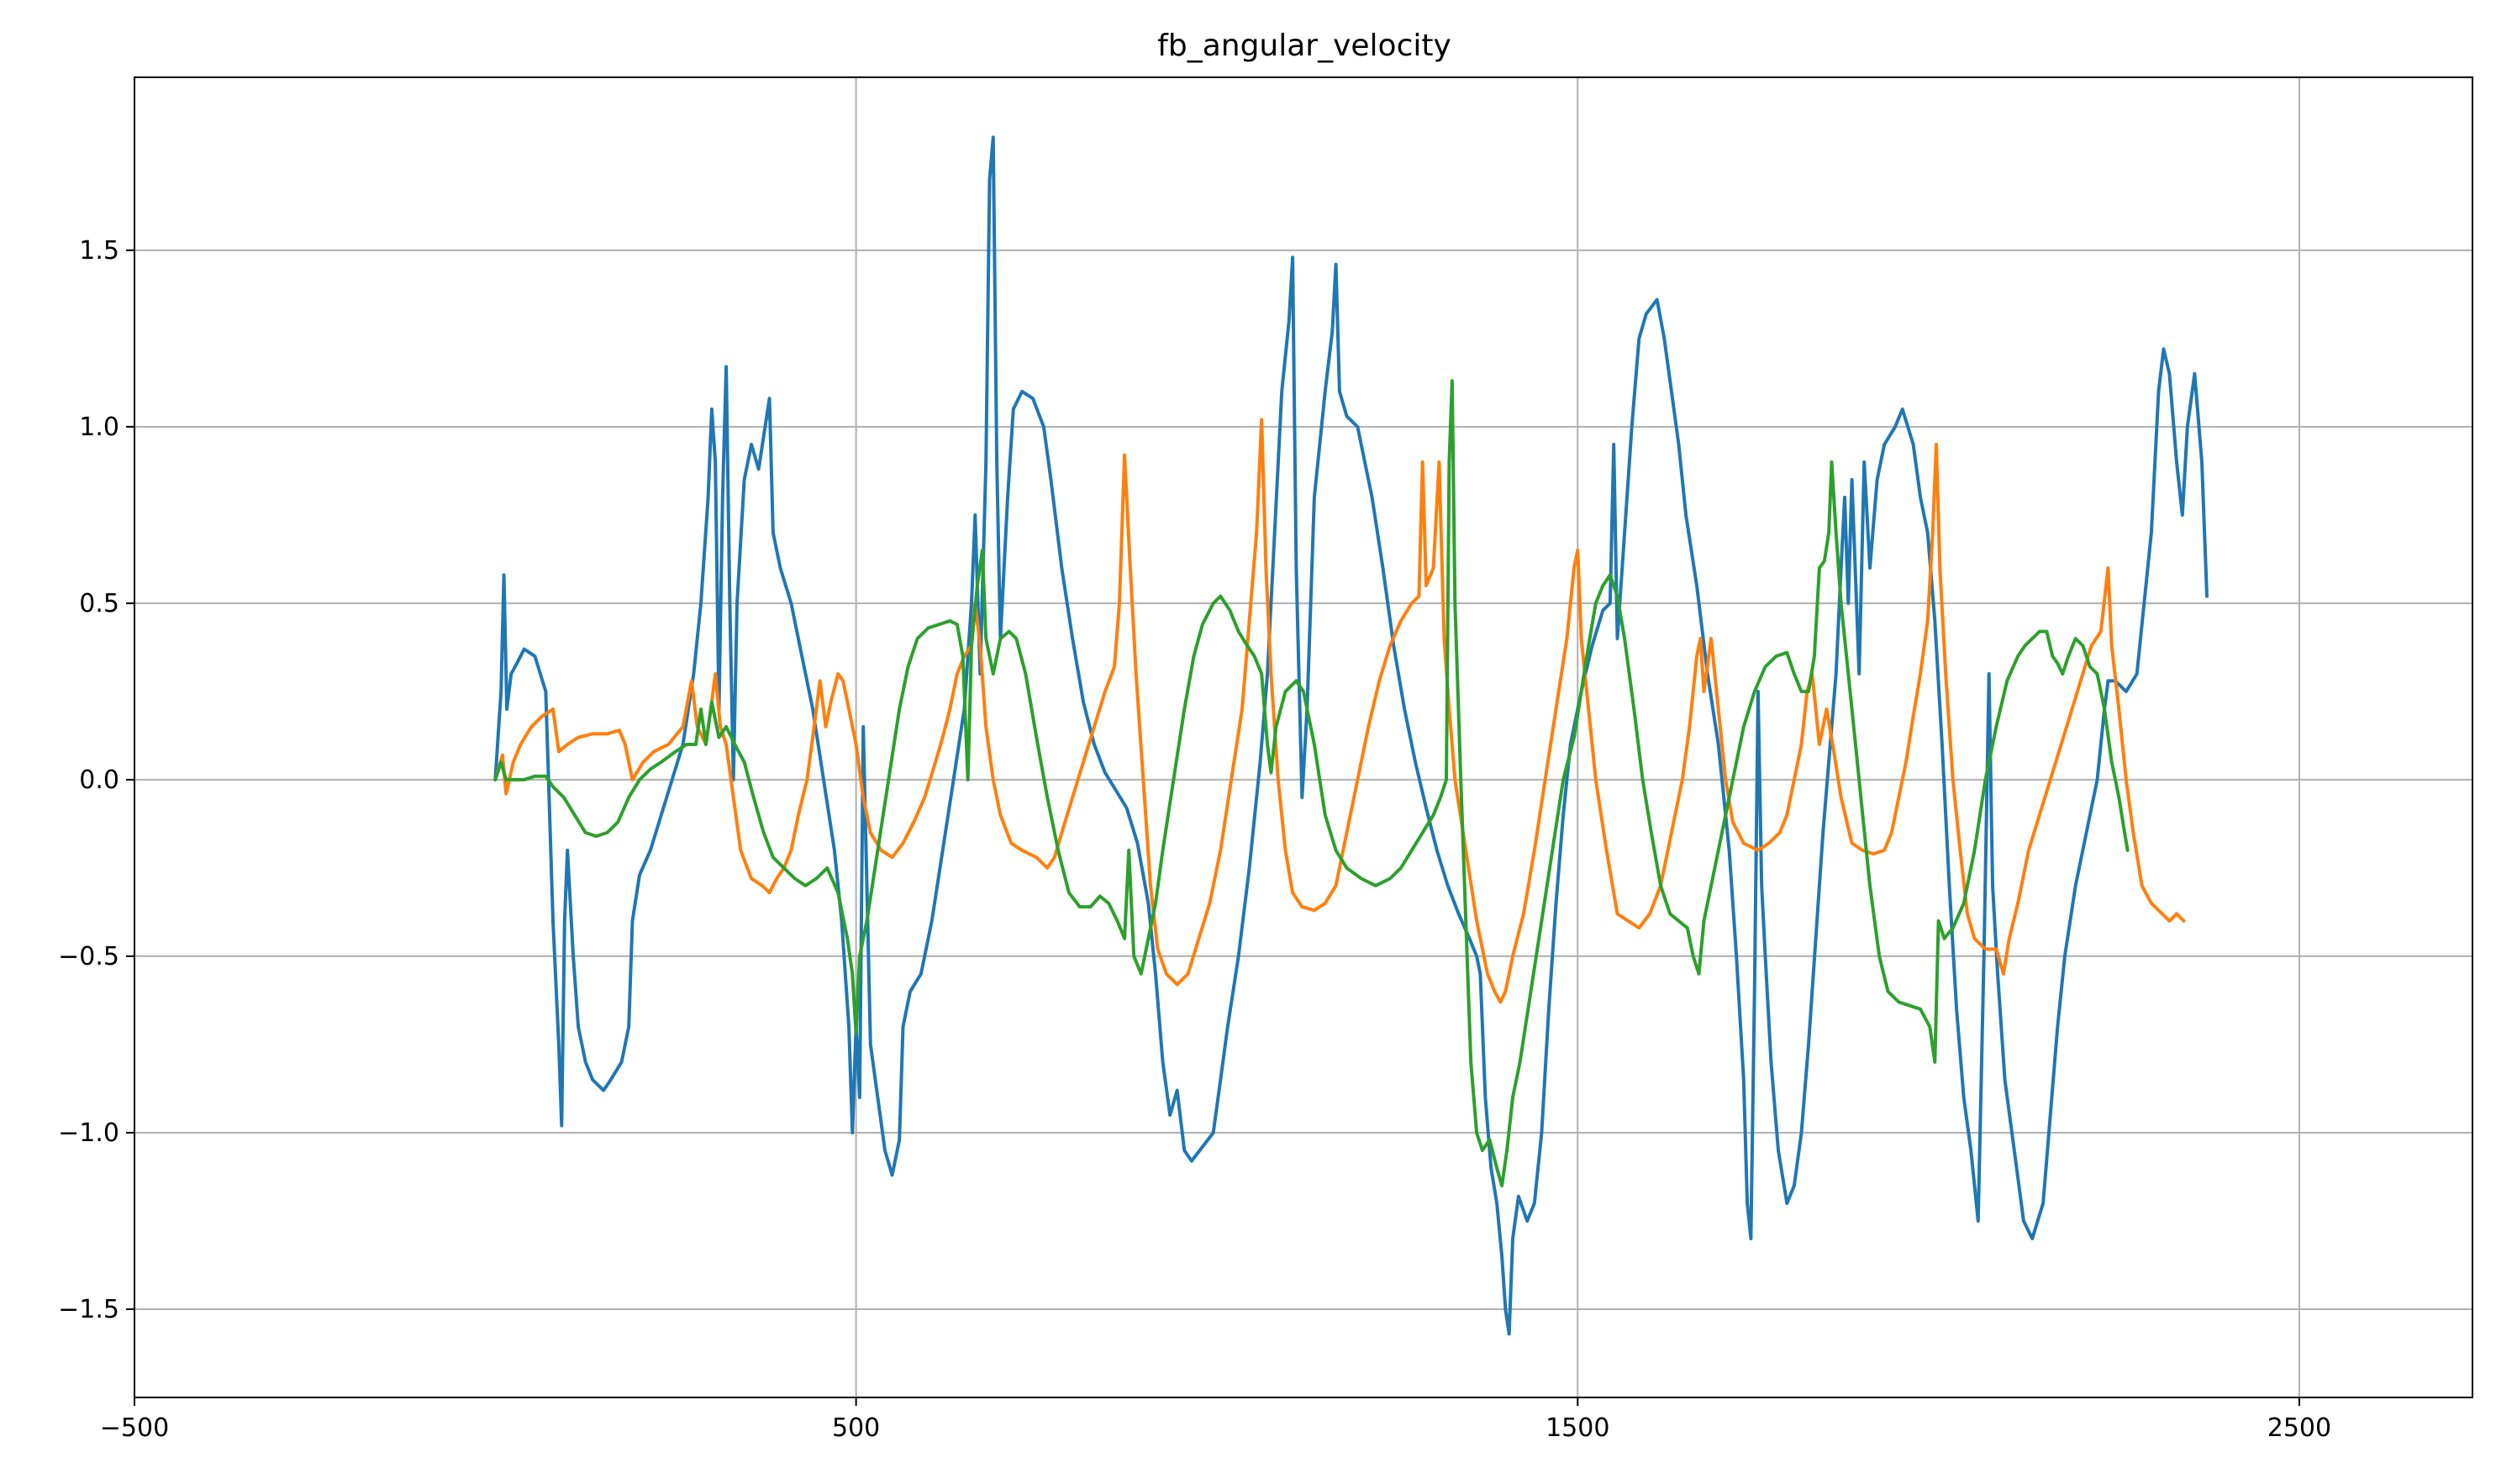 The width and height of the screenshot is (2496, 1484). Describe the element at coordinates (88, 1309) in the screenshot. I see `y-tick-label: −1.5` at that location.